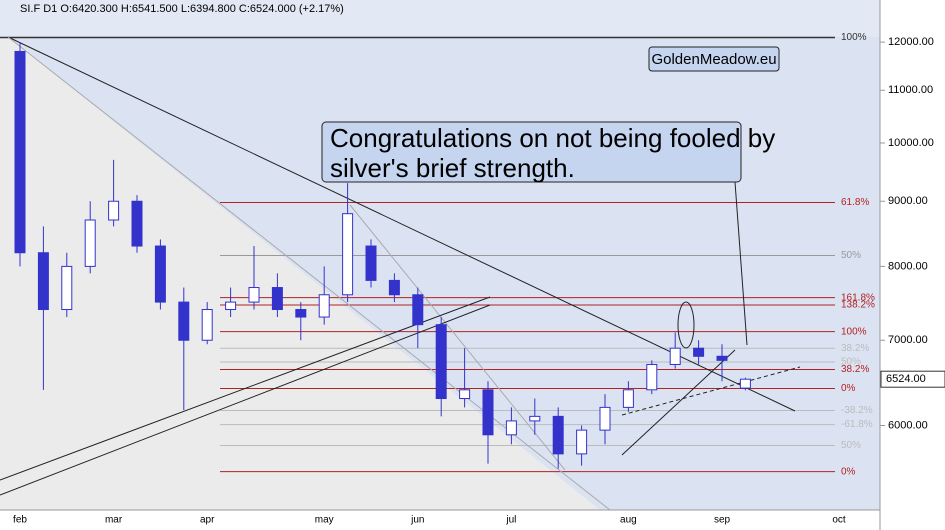 Image resolution: width=945 pixels, height=530 pixels. I want to click on x-tick-label: jun, so click(417, 520).